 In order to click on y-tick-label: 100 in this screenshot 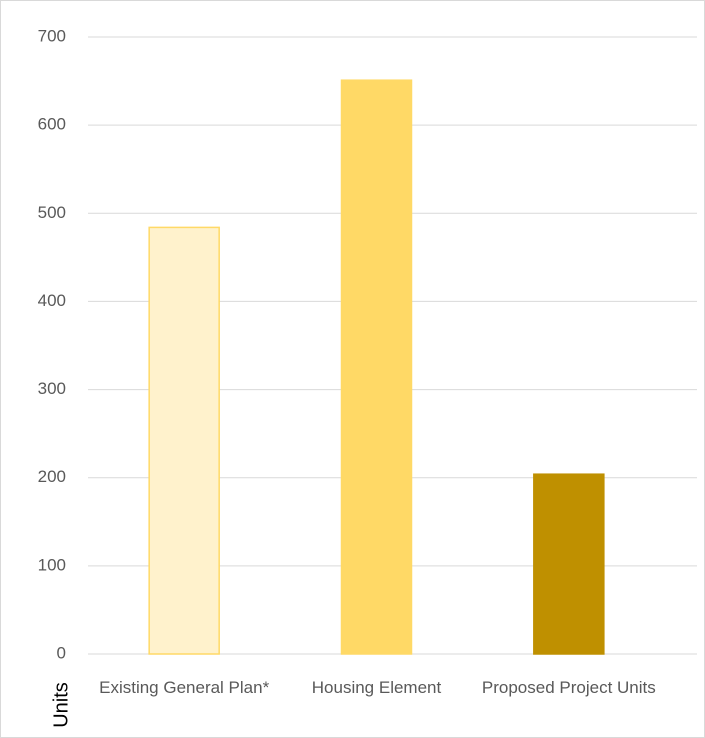, I will do `click(52, 564)`.